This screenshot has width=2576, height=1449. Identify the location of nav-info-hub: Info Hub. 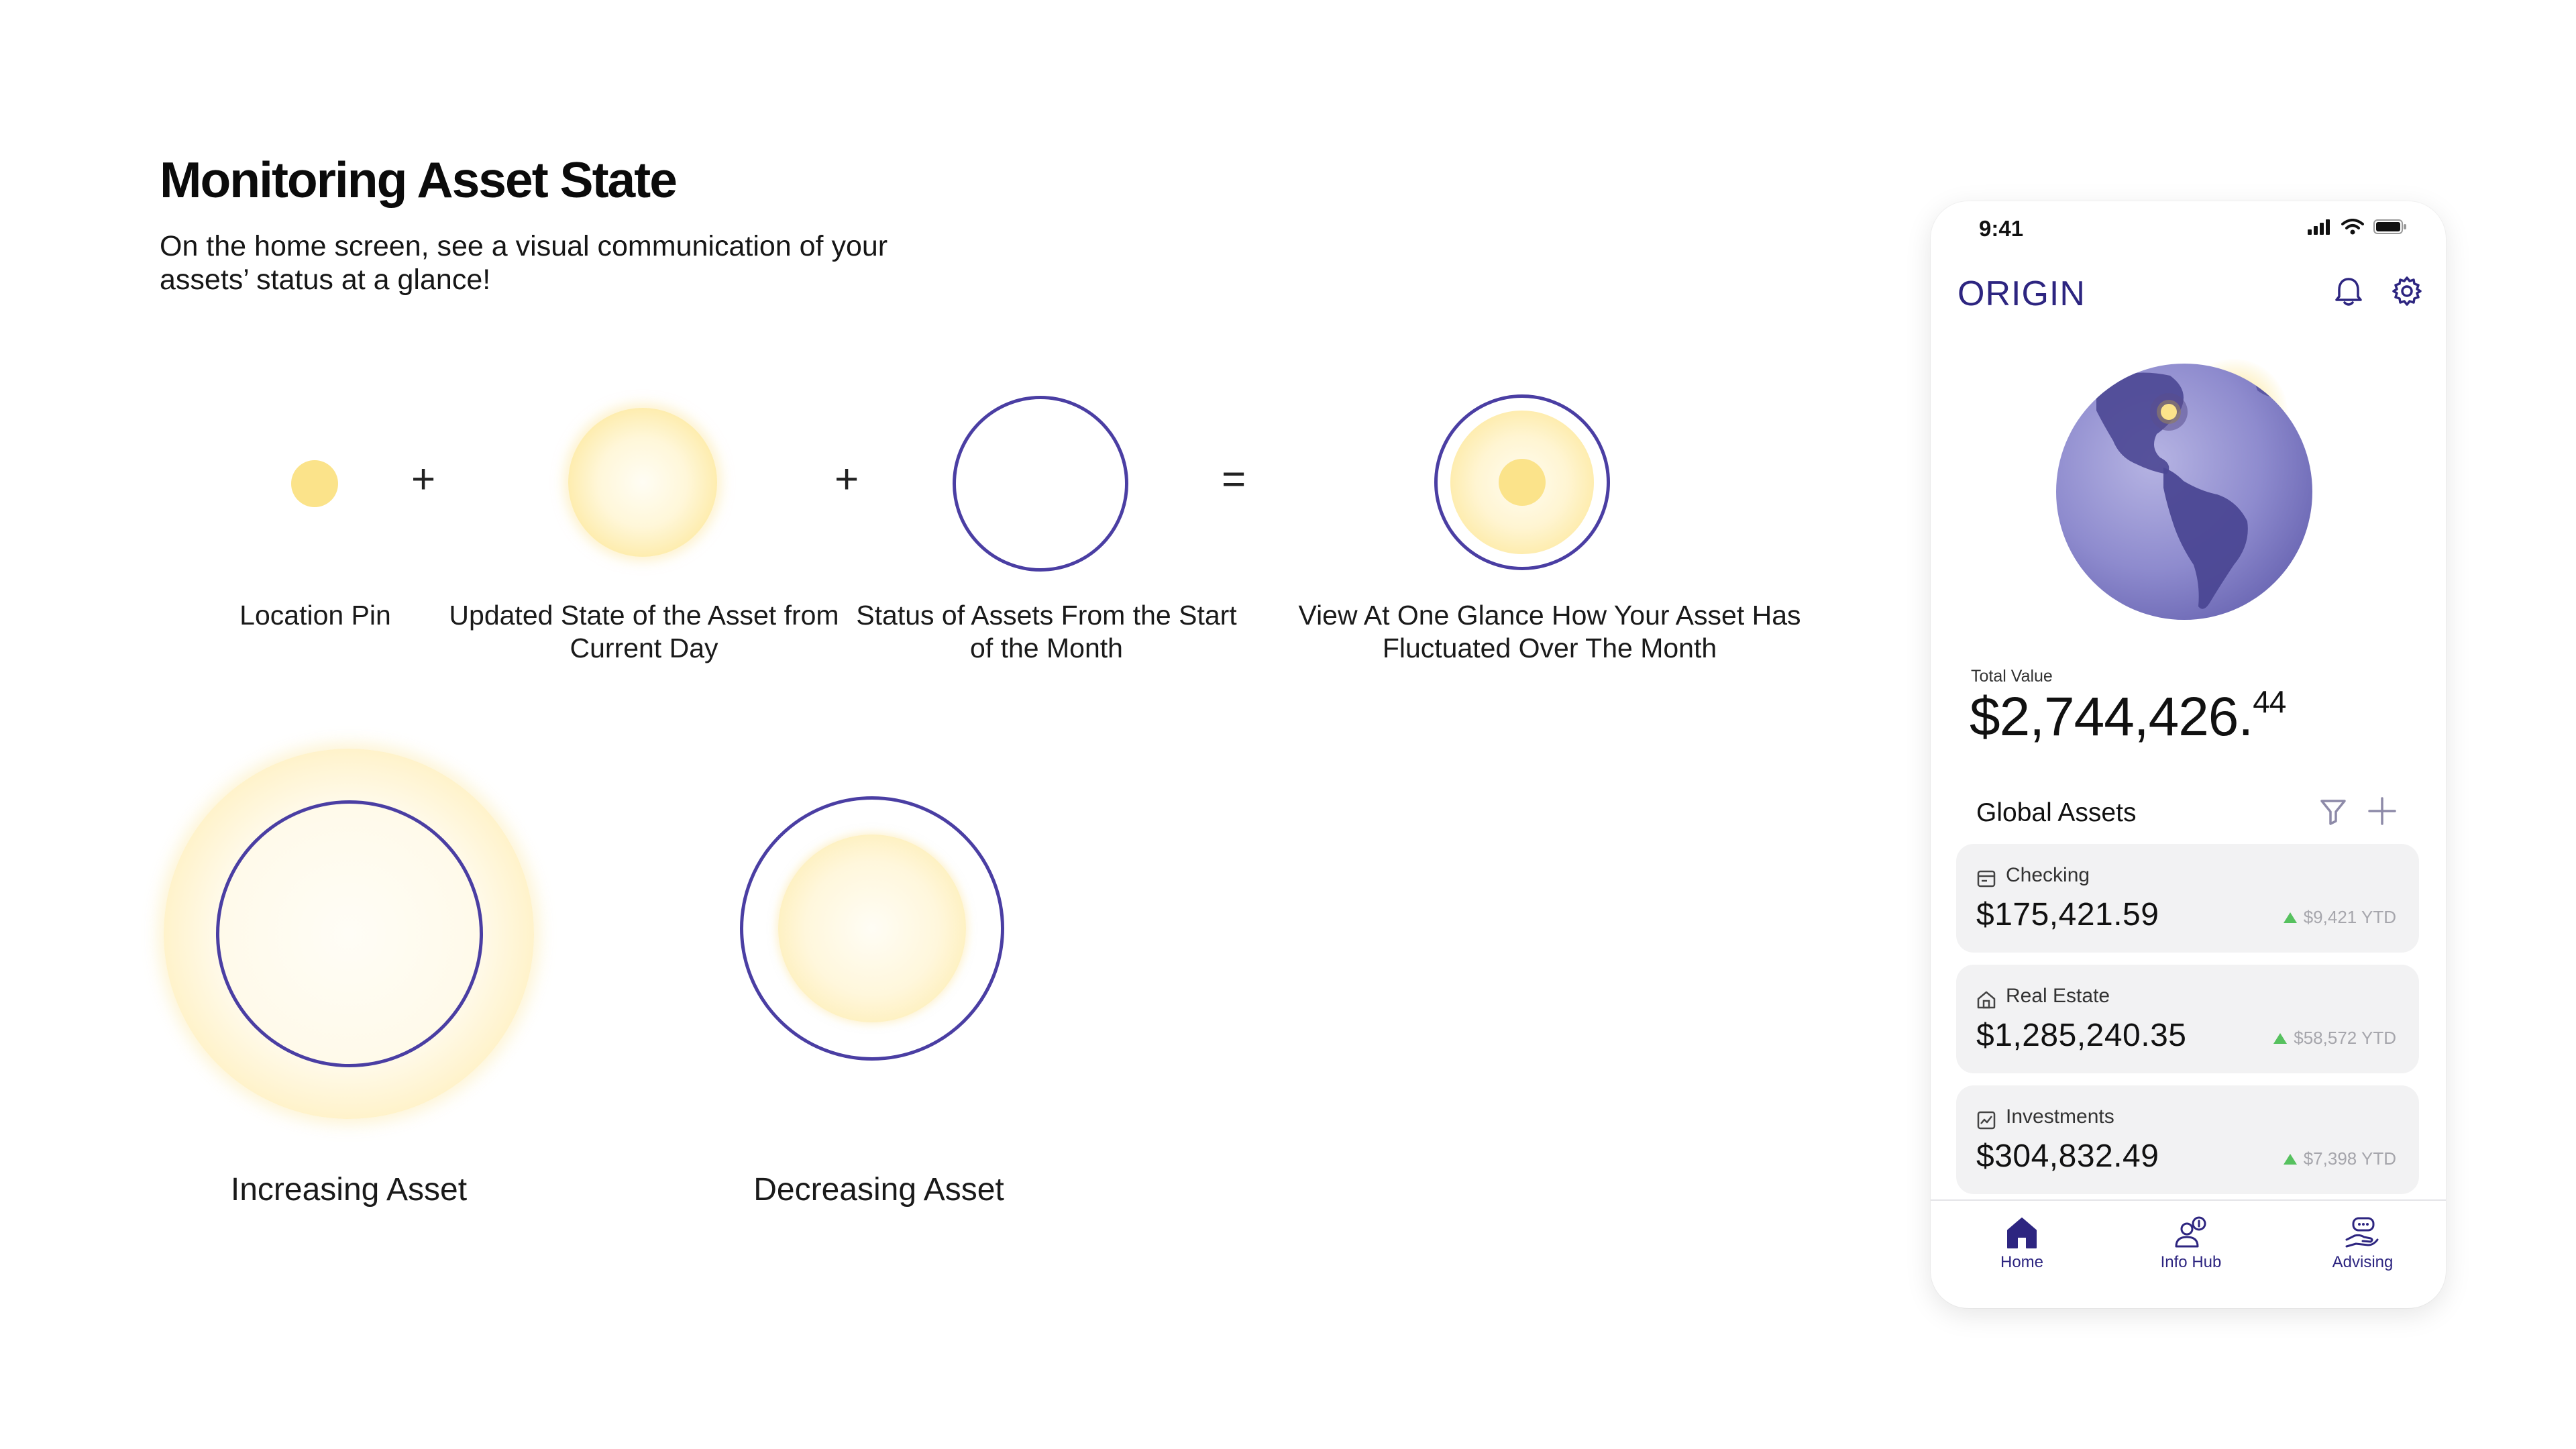
(2191, 1244).